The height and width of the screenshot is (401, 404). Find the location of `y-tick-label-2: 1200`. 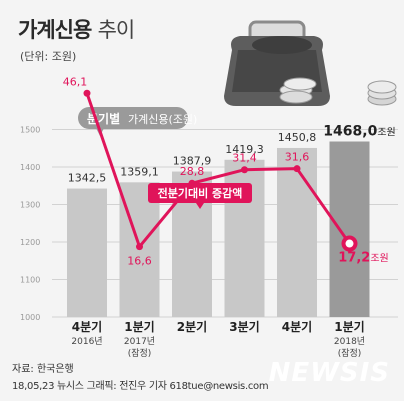

y-tick-label-2: 1200 is located at coordinates (30, 242).